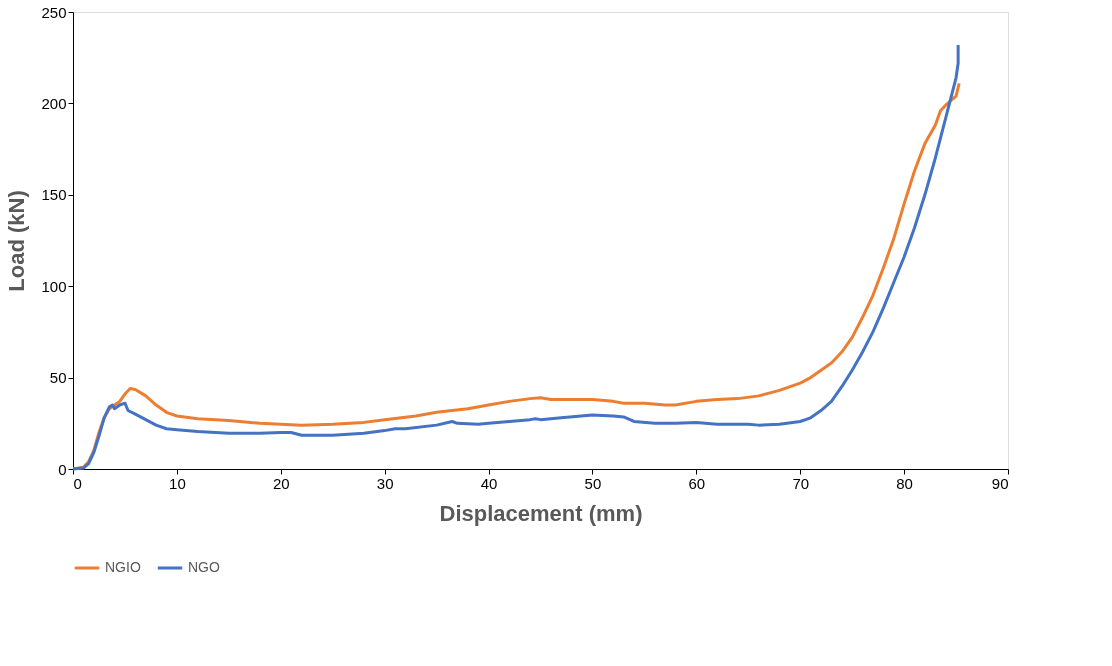  What do you see at coordinates (593, 483) in the screenshot?
I see `x-tick-label: 50` at bounding box center [593, 483].